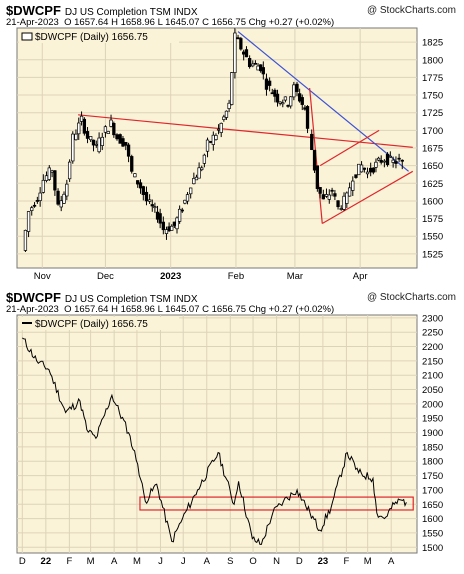  What do you see at coordinates (432, 376) in the screenshot?
I see `y-tick-label: 2100` at bounding box center [432, 376].